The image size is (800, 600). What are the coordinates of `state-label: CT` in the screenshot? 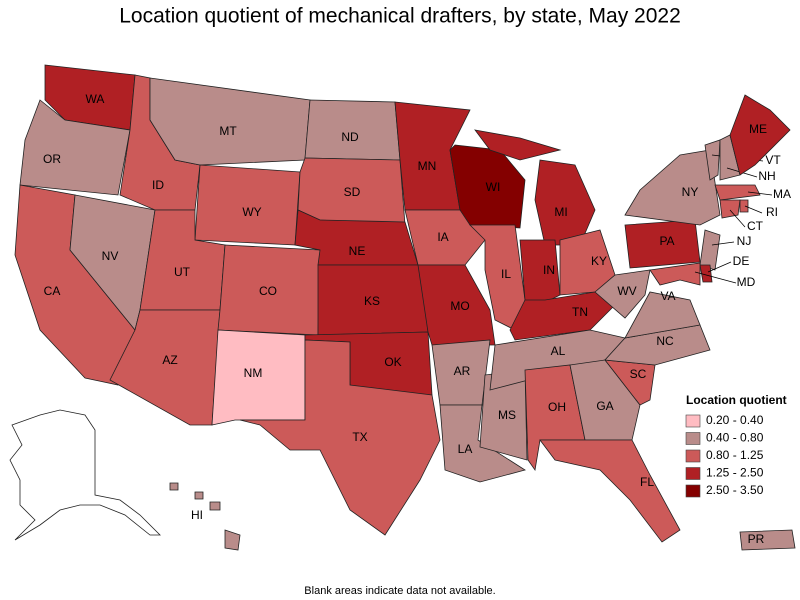 It's located at (755, 226).